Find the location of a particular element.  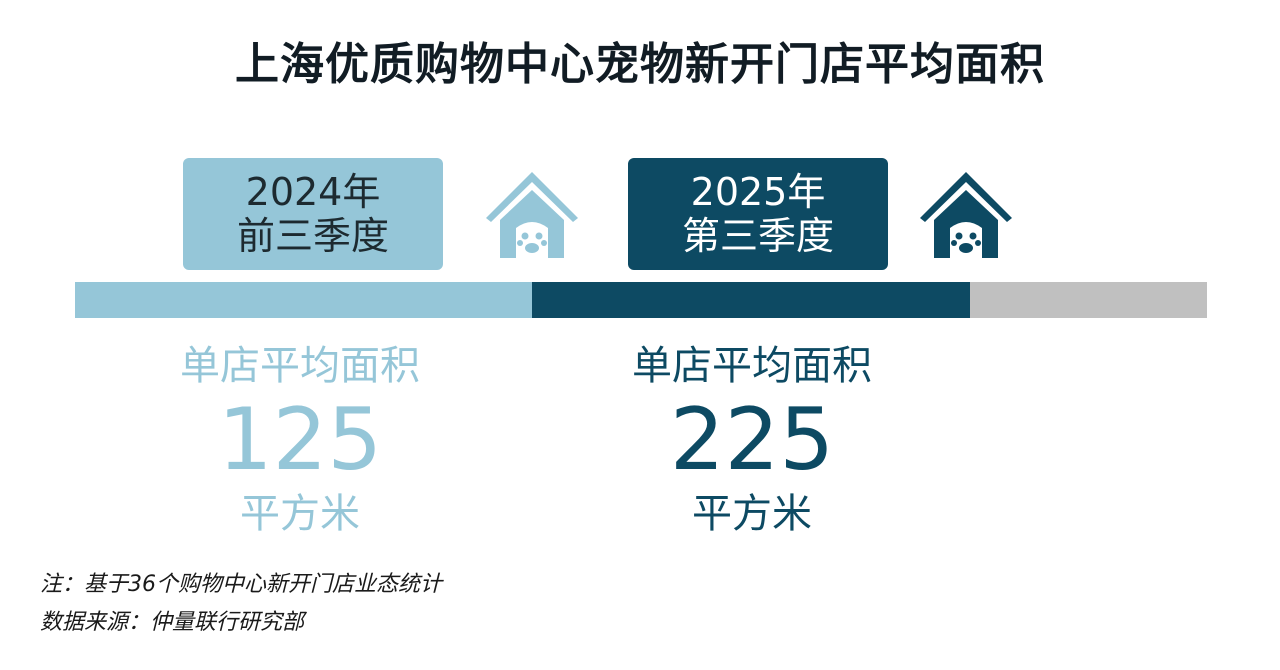

period-range: 前三季度 is located at coordinates (312, 236).